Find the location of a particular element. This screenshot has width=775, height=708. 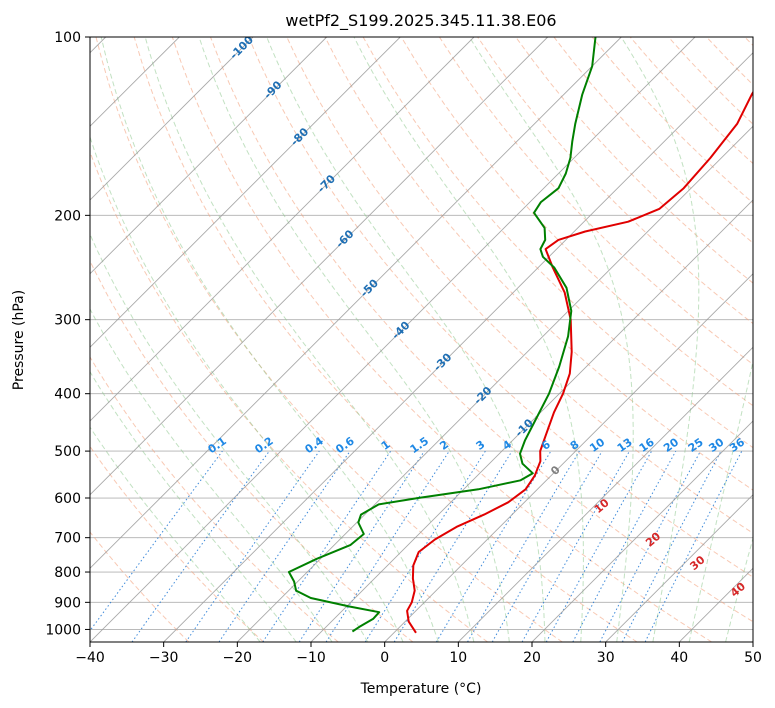

y-tick-label: 900 is located at coordinates (67, 603).